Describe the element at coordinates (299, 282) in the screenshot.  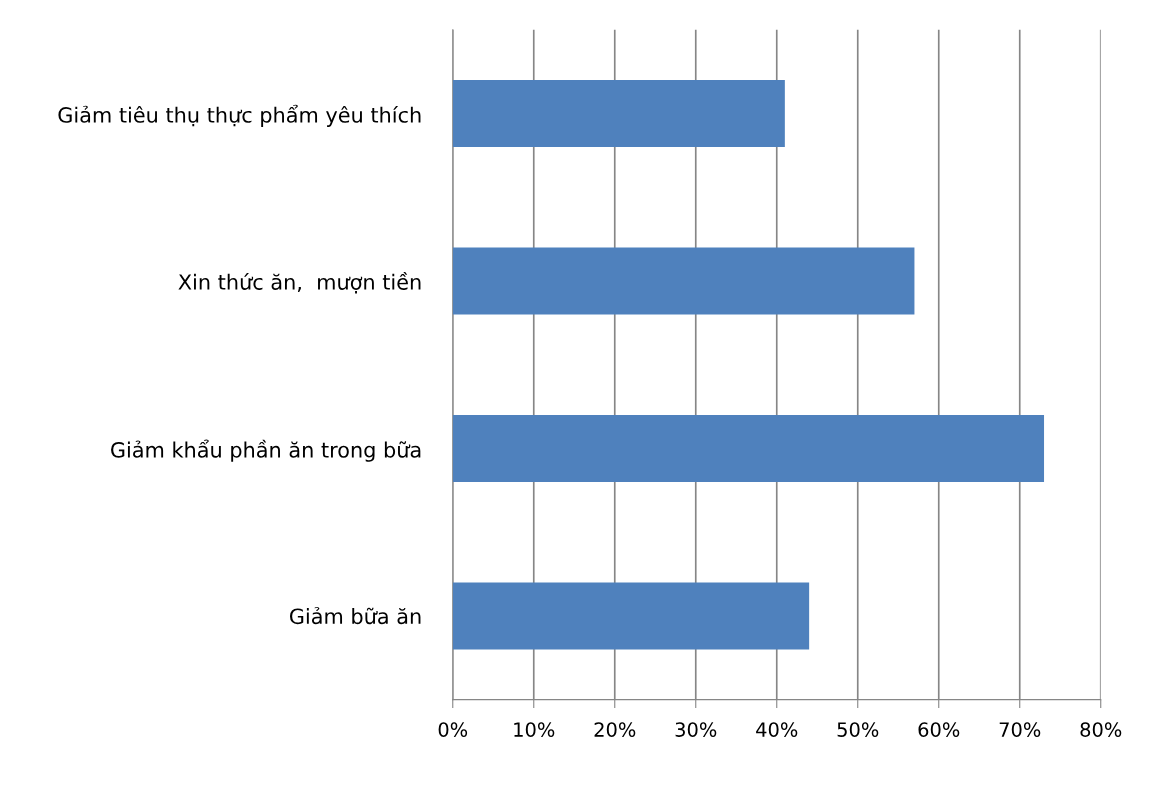
I see `y-tick-label: Xin thức ăn, mượn tiền` at that location.